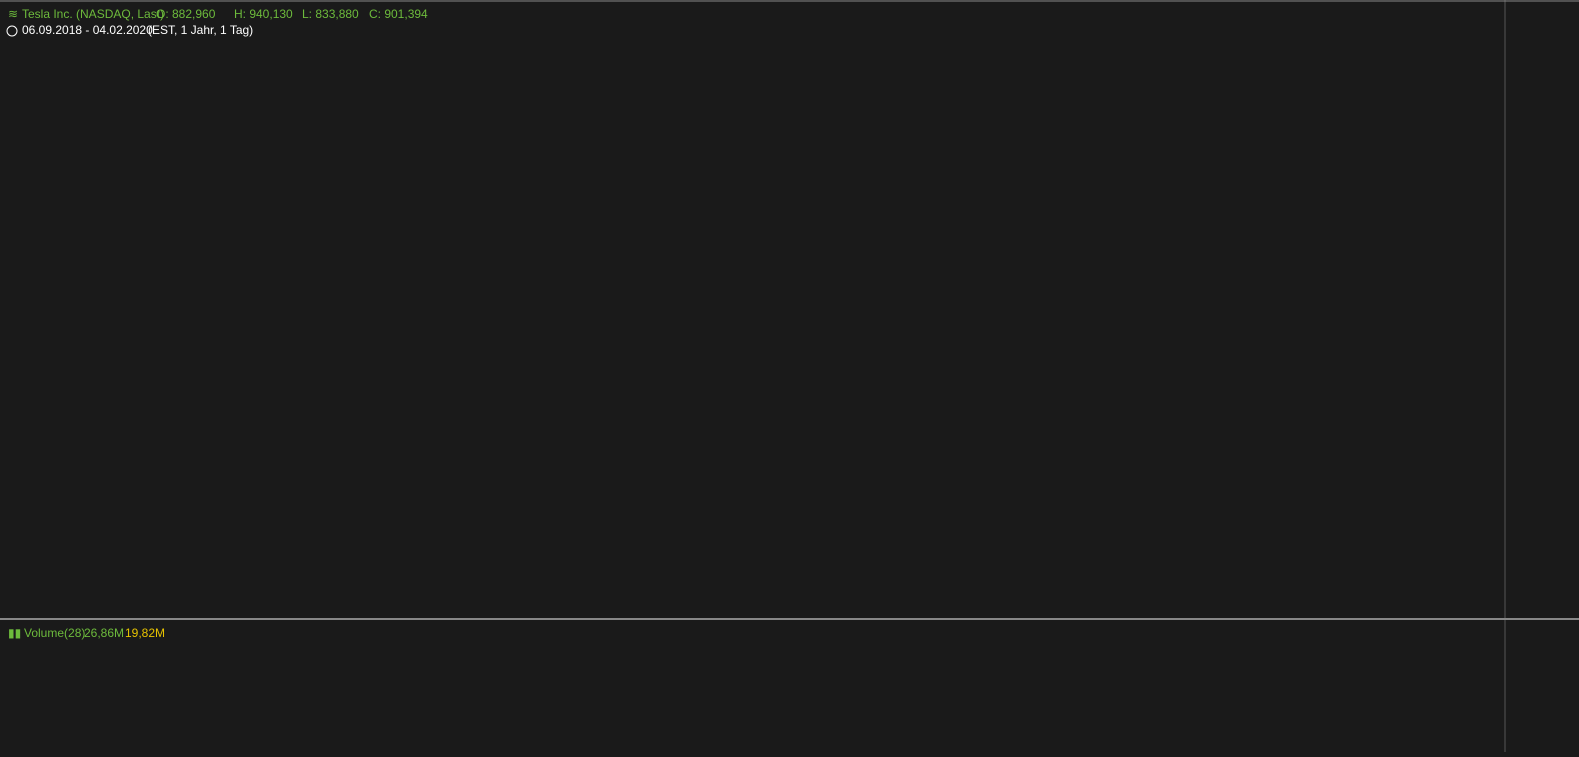 The width and height of the screenshot is (1579, 757). What do you see at coordinates (200, 30) in the screenshot?
I see `settings: (EST, 1 Jahr, 1 Tag)` at bounding box center [200, 30].